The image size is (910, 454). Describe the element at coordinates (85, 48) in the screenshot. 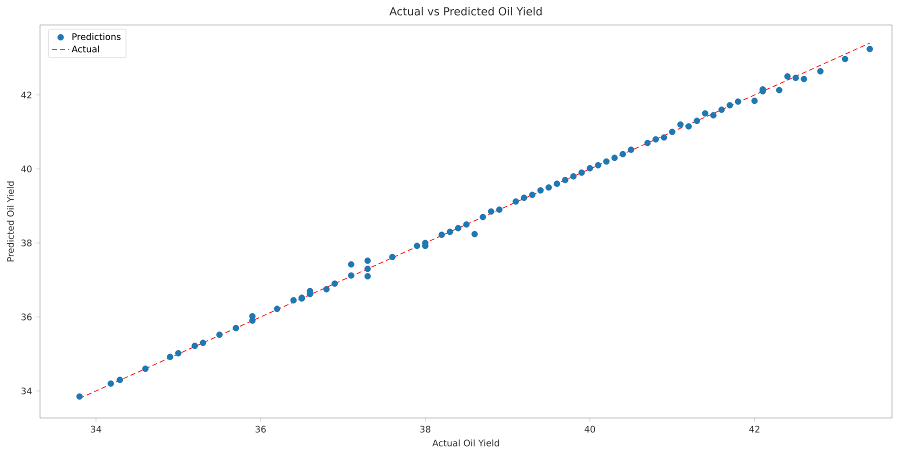

I see `legend-label: Actual` at that location.